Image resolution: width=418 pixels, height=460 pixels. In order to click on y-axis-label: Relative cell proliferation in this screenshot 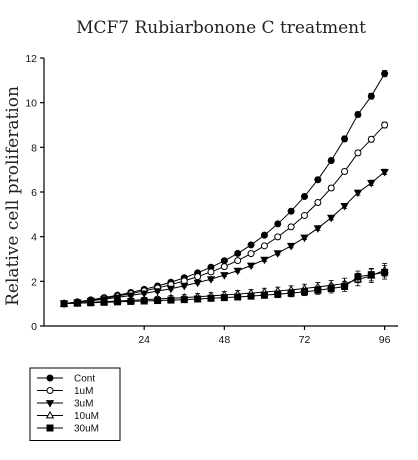, I will do `click(13, 196)`.